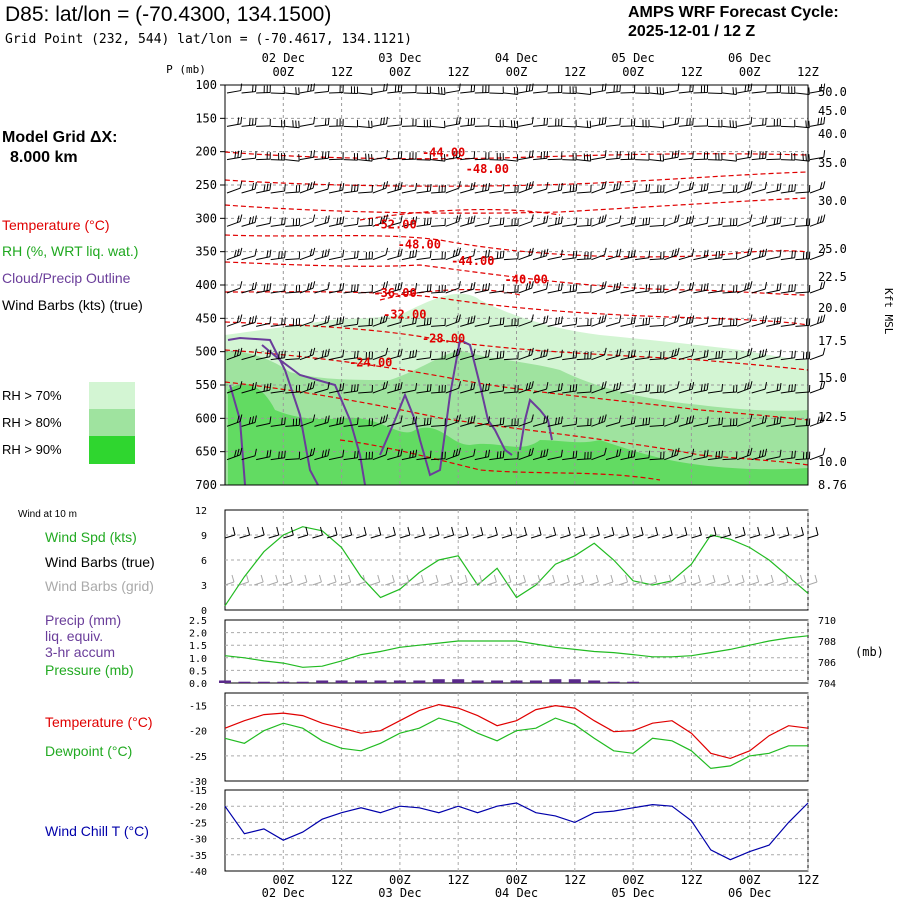 The width and height of the screenshot is (900, 900). Describe the element at coordinates (60, 137) in the screenshot. I see `model-grid-label: Model Grid ΔX:` at that location.